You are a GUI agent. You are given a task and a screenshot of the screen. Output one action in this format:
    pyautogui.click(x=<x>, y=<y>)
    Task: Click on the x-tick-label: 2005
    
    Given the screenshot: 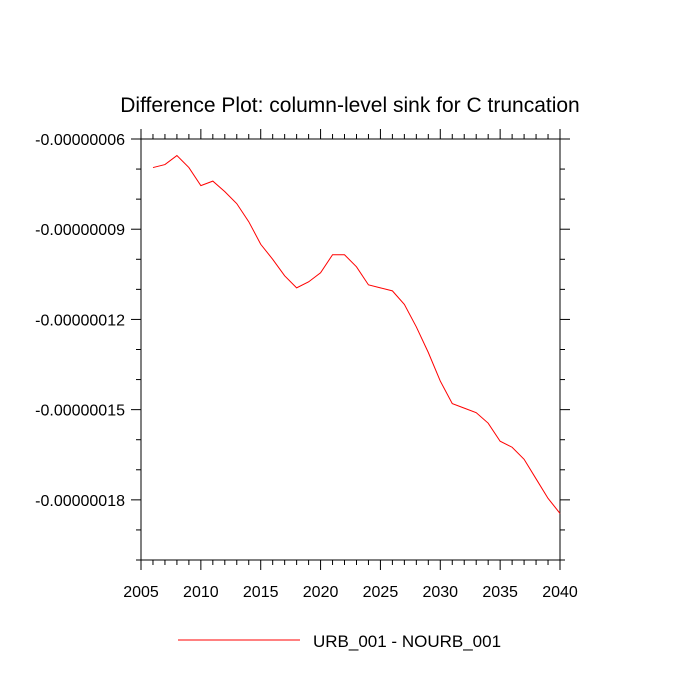 What is the action you would take?
    pyautogui.click(x=141, y=592)
    